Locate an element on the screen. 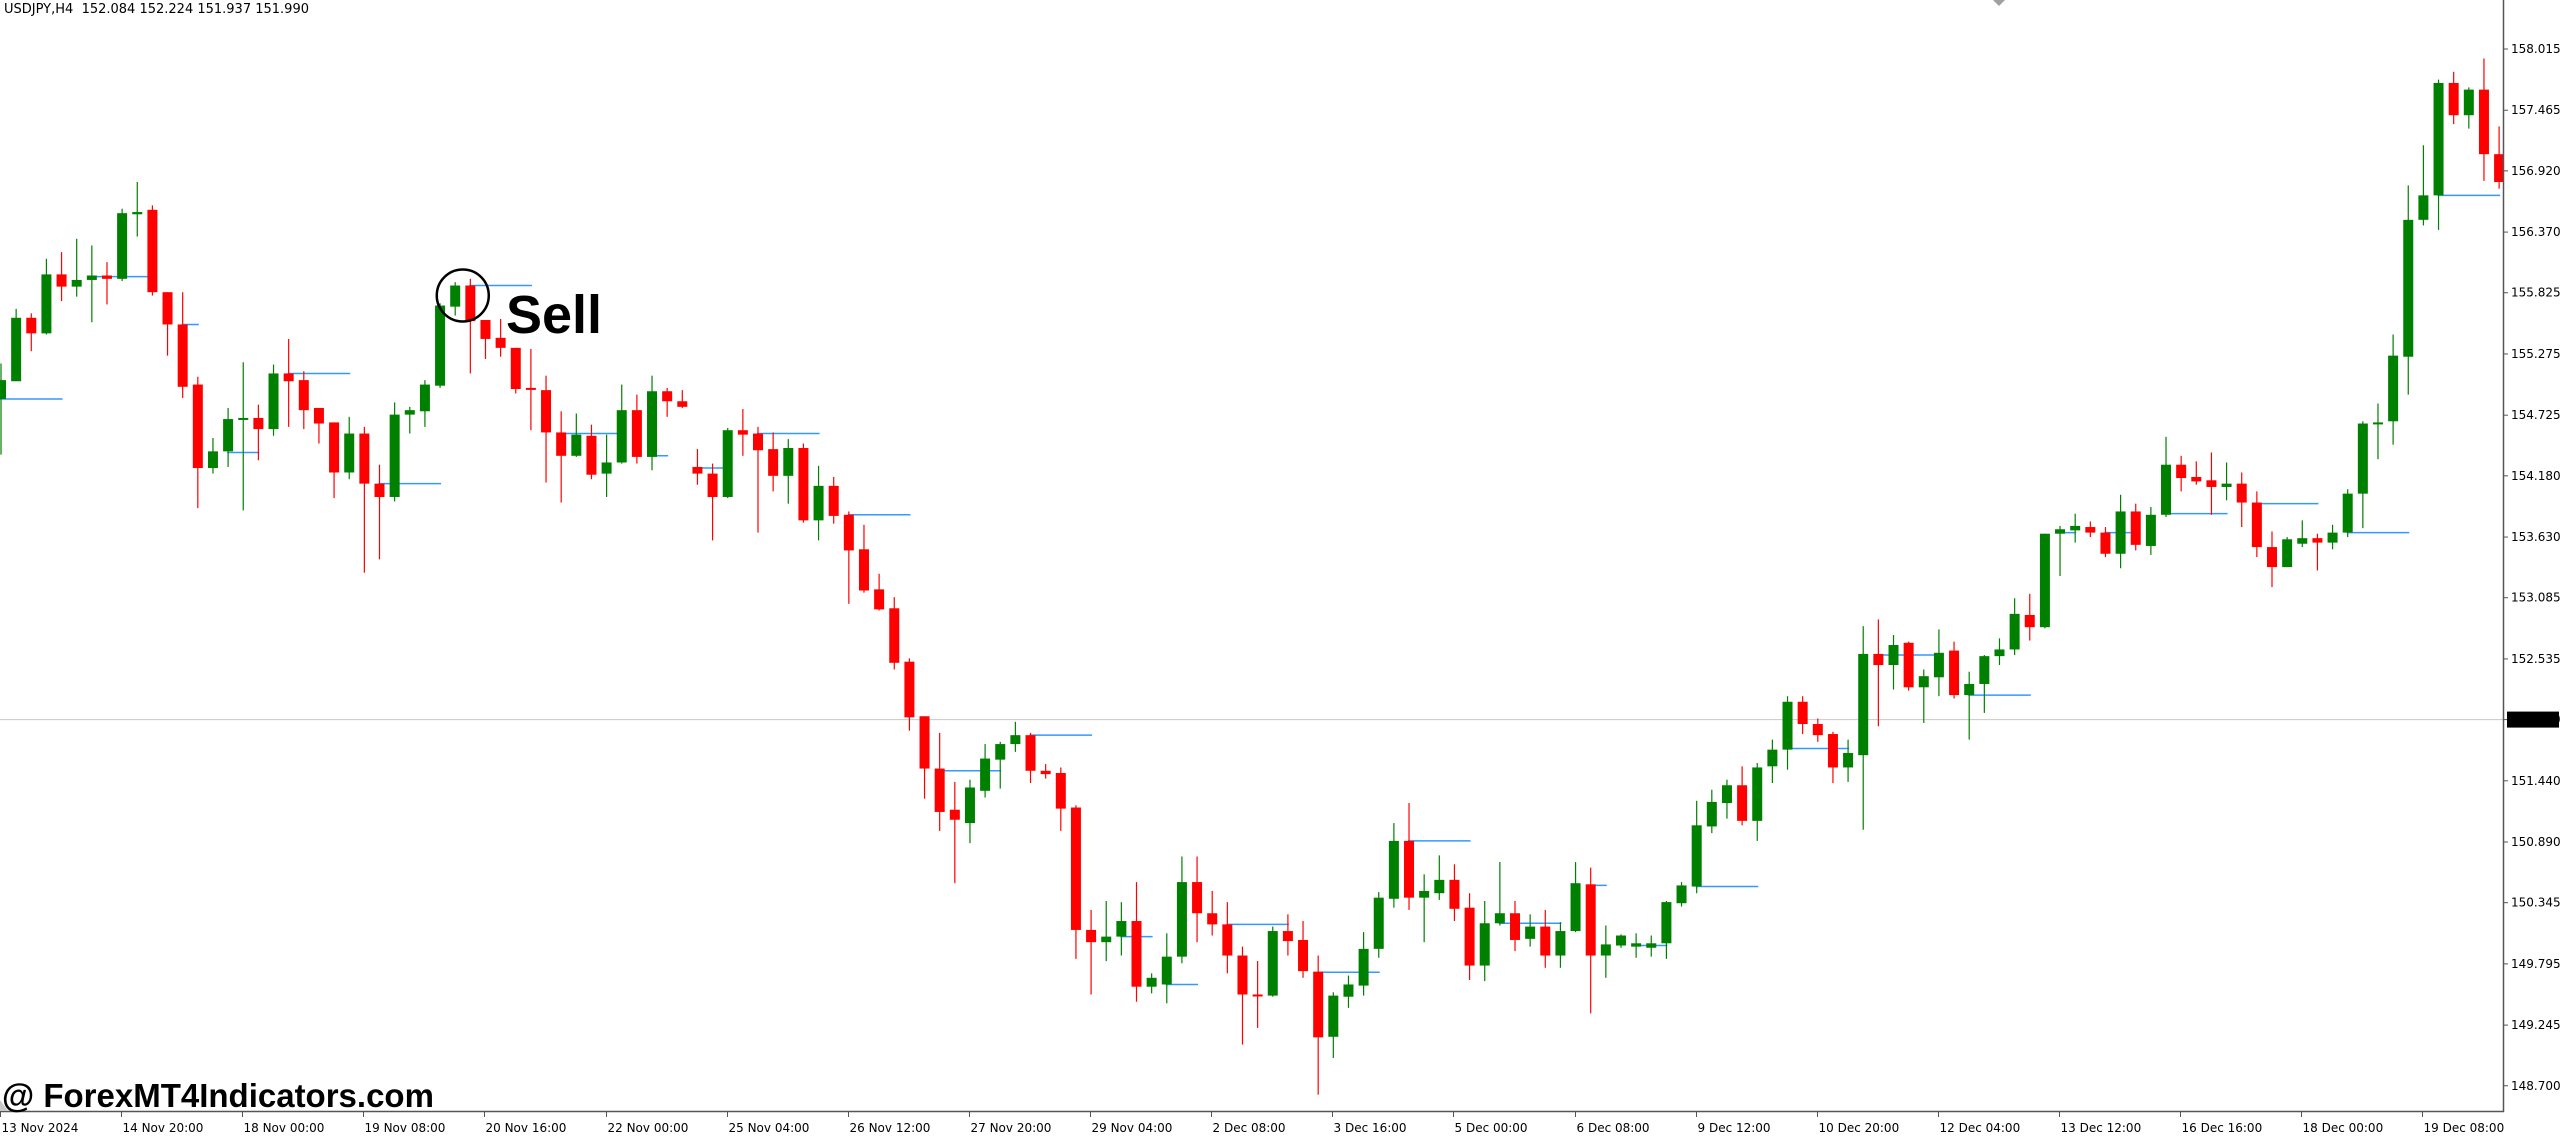  price-tick-label: 155.275 is located at coordinates (2535, 354).